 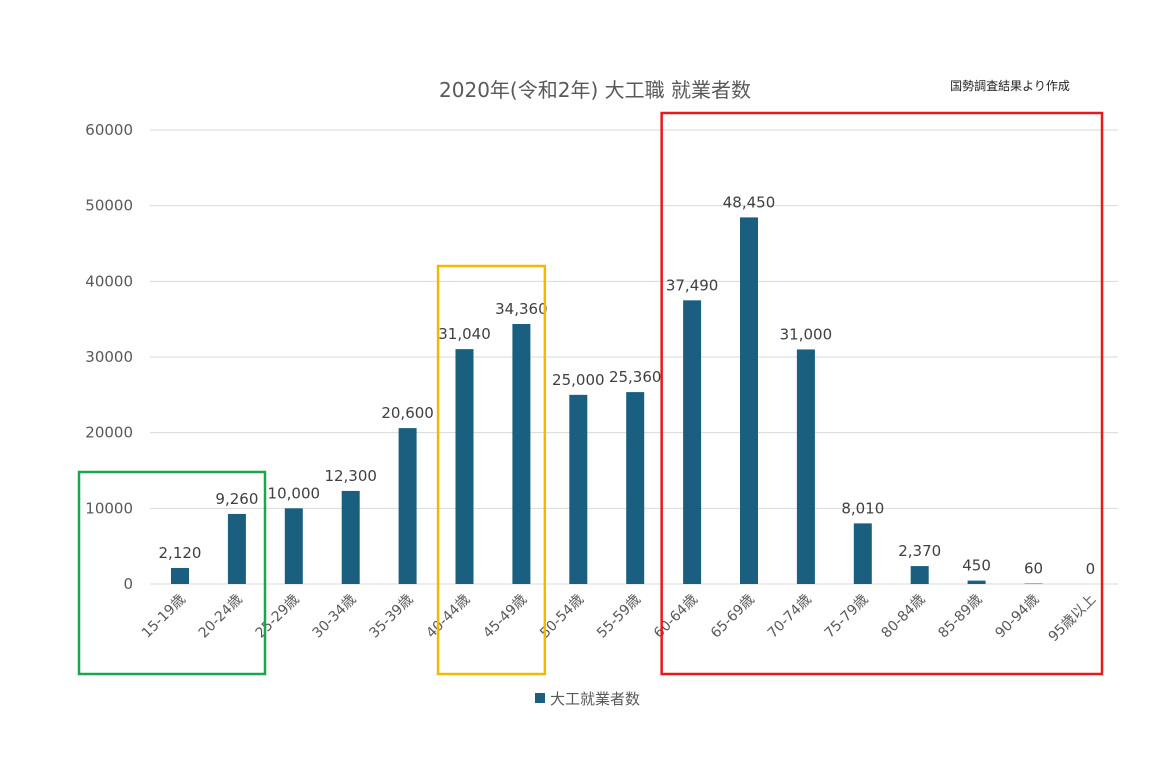 I want to click on x-tick-label: 15-19歳, so click(x=164, y=617).